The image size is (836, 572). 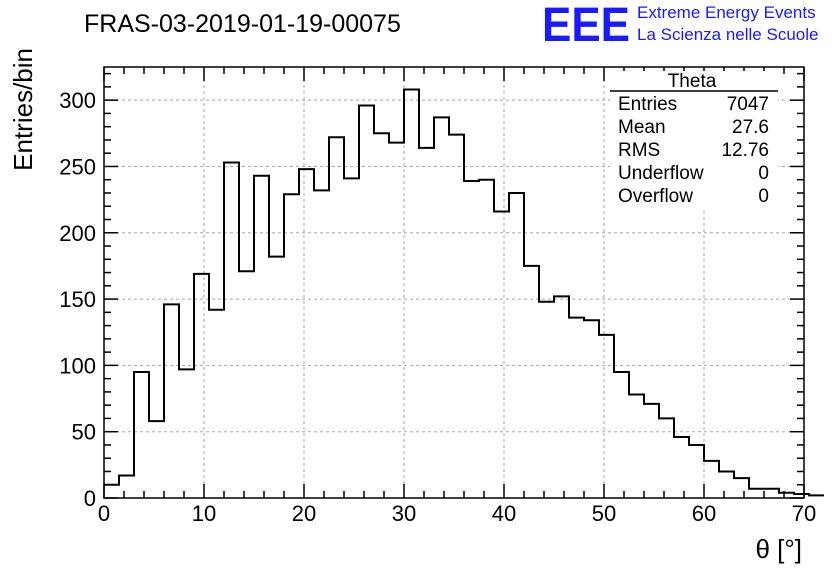 I want to click on eee-logo-mark: EEE, so click(x=586, y=26).